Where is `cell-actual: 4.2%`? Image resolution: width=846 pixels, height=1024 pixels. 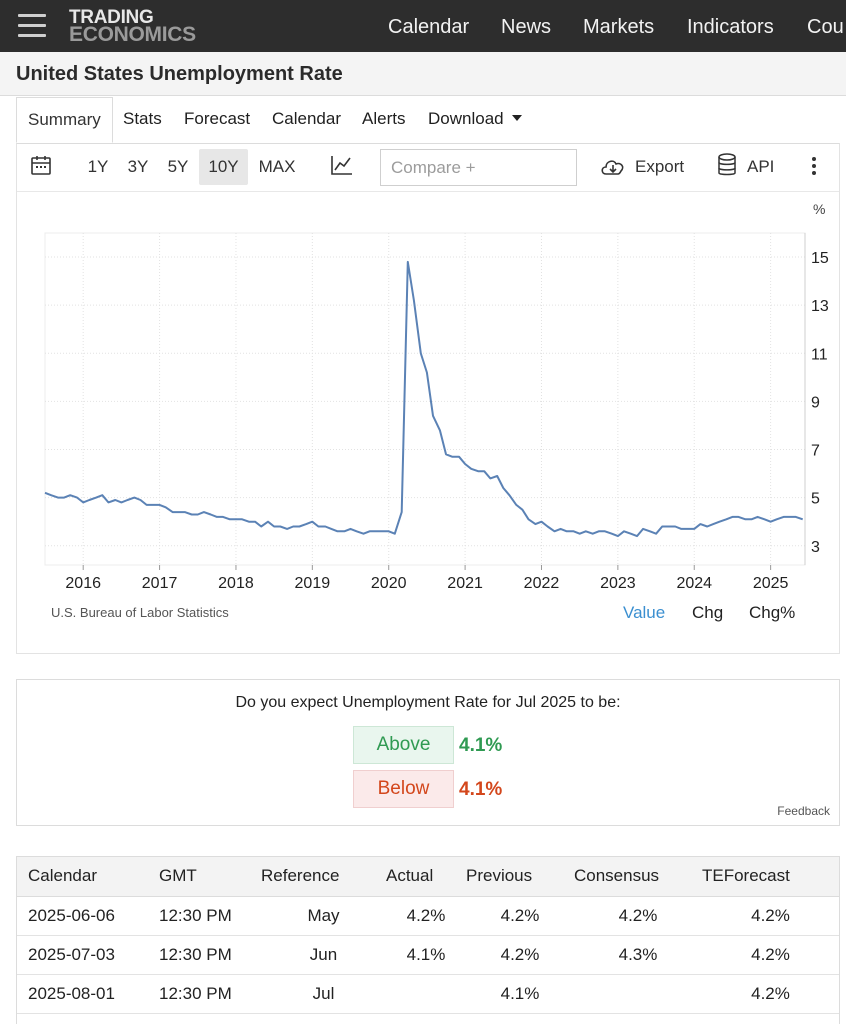
cell-actual: 4.2% is located at coordinates (426, 916).